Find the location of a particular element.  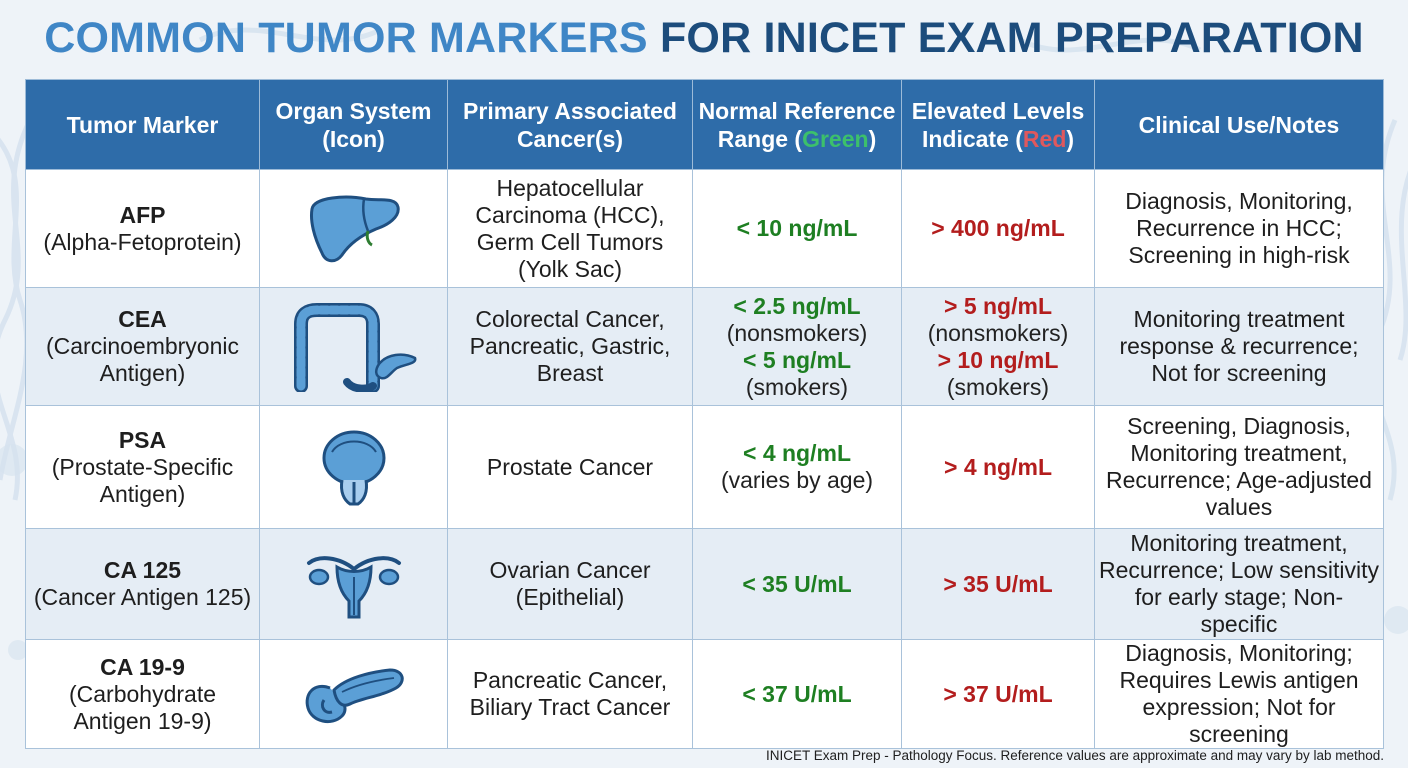

normal-range-cell: < 4 ng/mL (varies by age) is located at coordinates (797, 467).